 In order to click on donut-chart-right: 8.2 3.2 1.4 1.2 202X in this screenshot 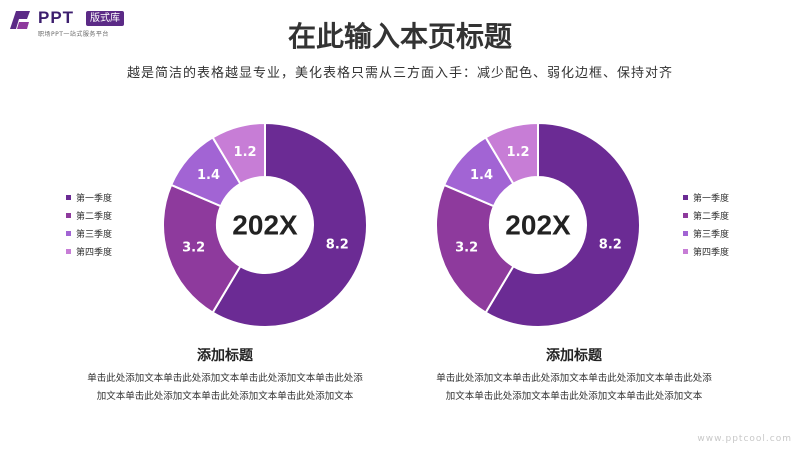, I will do `click(538, 224)`.